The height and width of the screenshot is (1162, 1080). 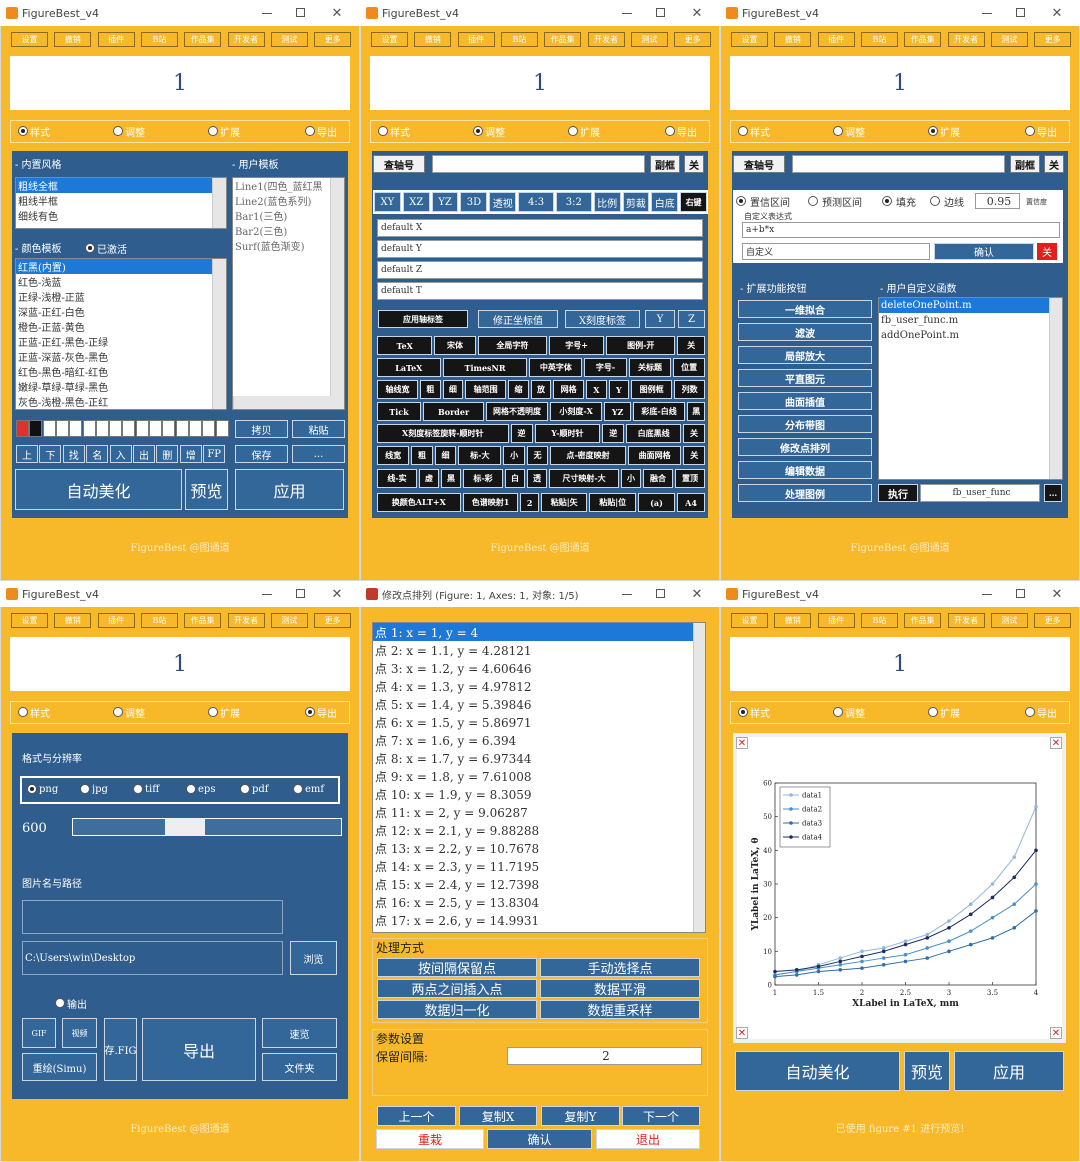 I want to click on button: TimesNR, so click(x=485, y=367).